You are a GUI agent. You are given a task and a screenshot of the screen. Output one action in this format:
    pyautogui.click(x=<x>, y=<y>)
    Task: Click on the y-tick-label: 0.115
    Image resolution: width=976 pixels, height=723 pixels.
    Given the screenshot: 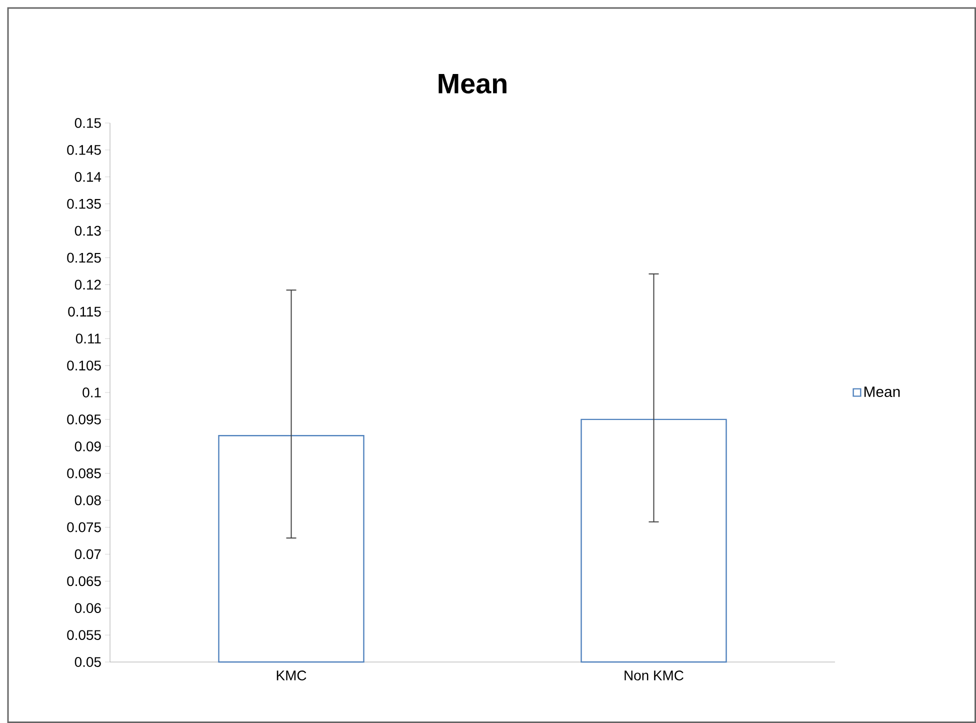 What is the action you would take?
    pyautogui.click(x=84, y=311)
    